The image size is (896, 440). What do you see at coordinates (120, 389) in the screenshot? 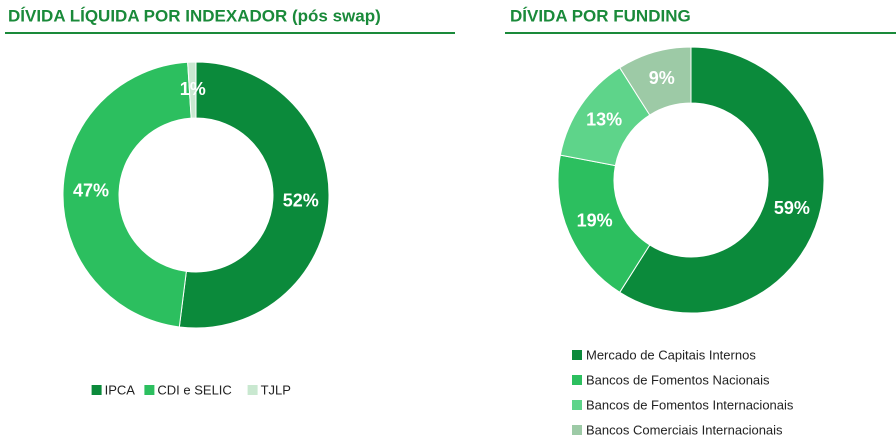
I see `legend-label: IPCA` at bounding box center [120, 389].